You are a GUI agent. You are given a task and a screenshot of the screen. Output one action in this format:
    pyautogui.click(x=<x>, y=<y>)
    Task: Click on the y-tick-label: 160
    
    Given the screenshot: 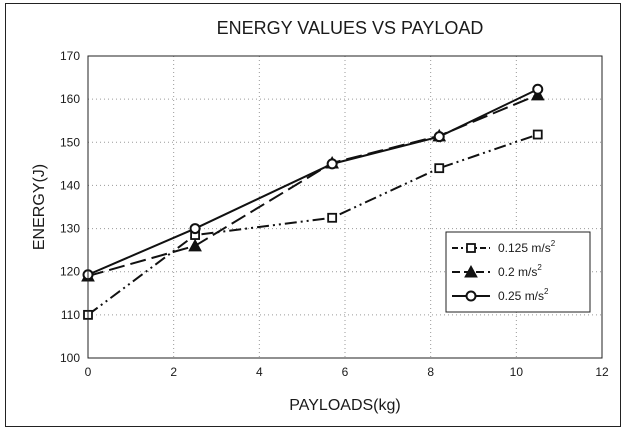 What is the action you would take?
    pyautogui.click(x=70, y=99)
    